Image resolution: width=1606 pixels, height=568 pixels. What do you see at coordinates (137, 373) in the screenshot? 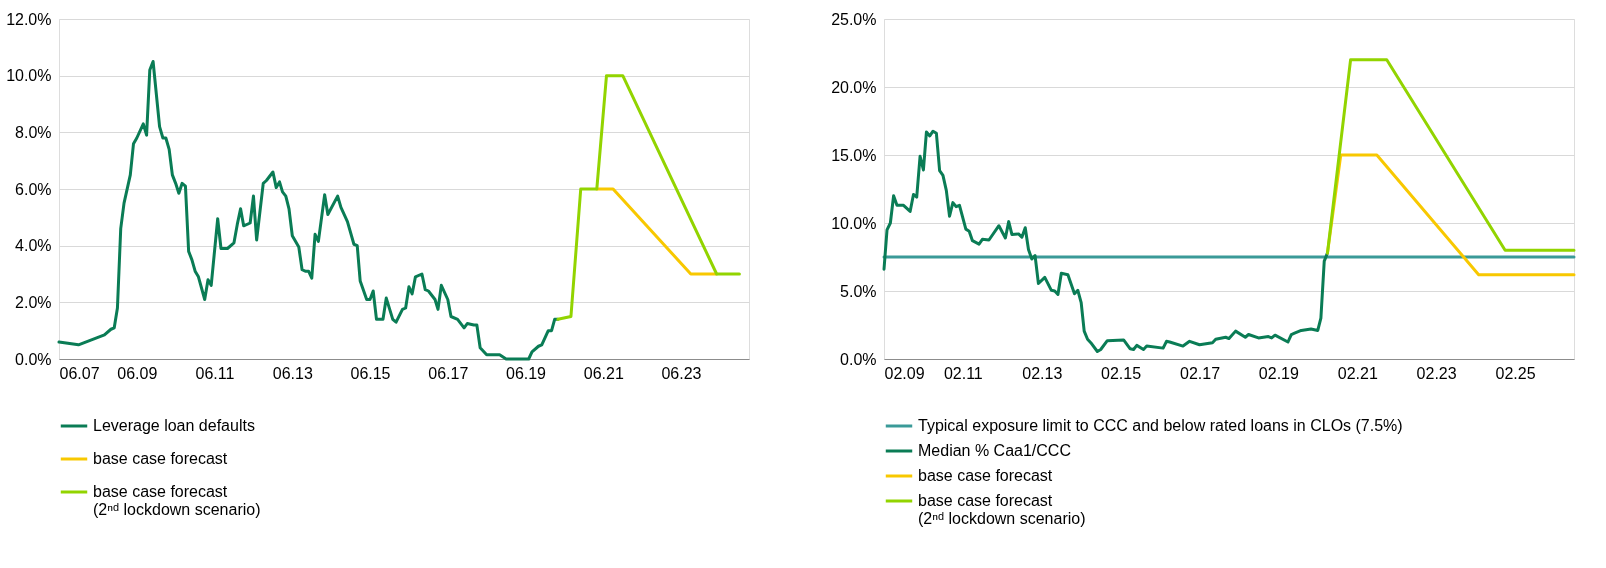
I see `x-tick-label: 06.09` at bounding box center [137, 373].